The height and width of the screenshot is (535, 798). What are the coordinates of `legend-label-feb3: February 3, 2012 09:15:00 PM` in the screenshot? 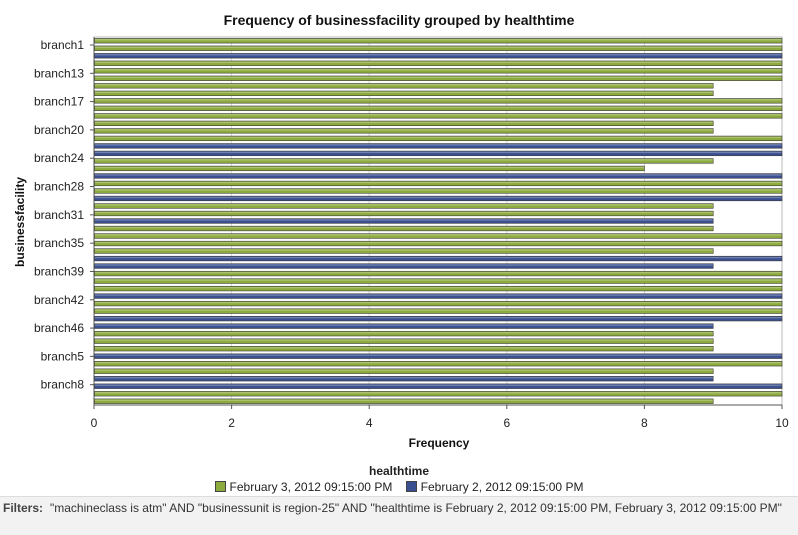 It's located at (311, 487).